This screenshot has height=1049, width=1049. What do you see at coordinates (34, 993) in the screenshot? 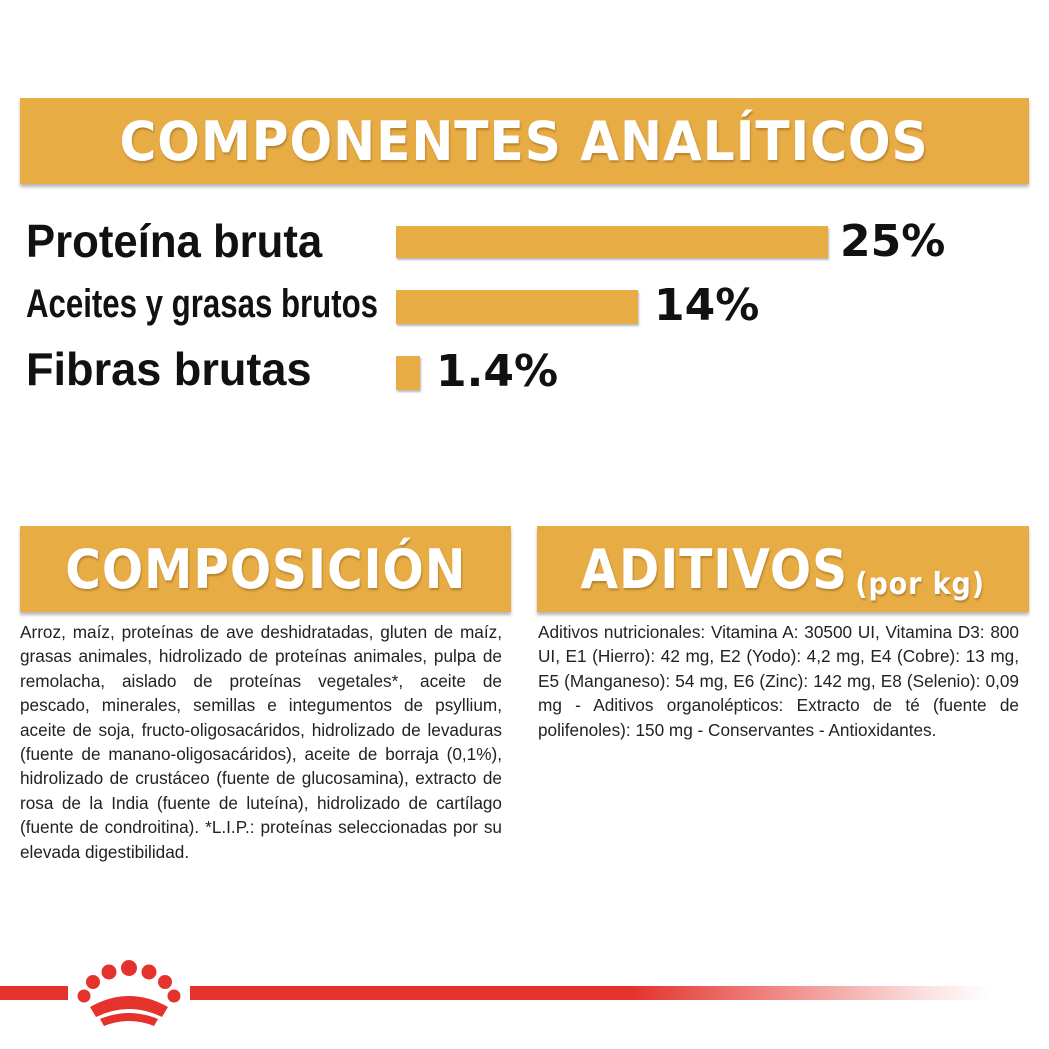
I see `footer-line-left` at bounding box center [34, 993].